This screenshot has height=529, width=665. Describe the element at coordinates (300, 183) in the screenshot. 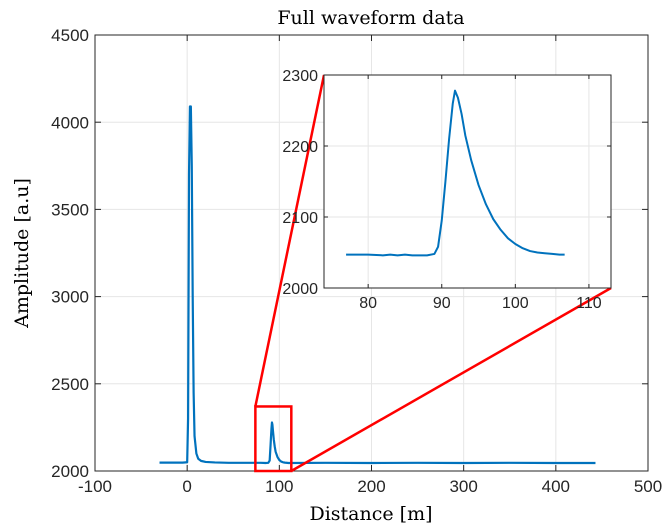

I see `inset-y-tick-labels: 2000 2100 2200 2300` at that location.